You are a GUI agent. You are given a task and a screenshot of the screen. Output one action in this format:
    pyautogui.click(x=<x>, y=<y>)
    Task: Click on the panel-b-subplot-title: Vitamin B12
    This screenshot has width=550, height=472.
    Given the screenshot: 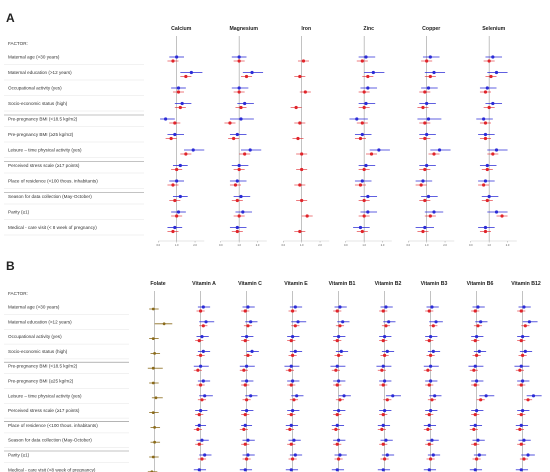 What is the action you would take?
    pyautogui.click(x=526, y=284)
    